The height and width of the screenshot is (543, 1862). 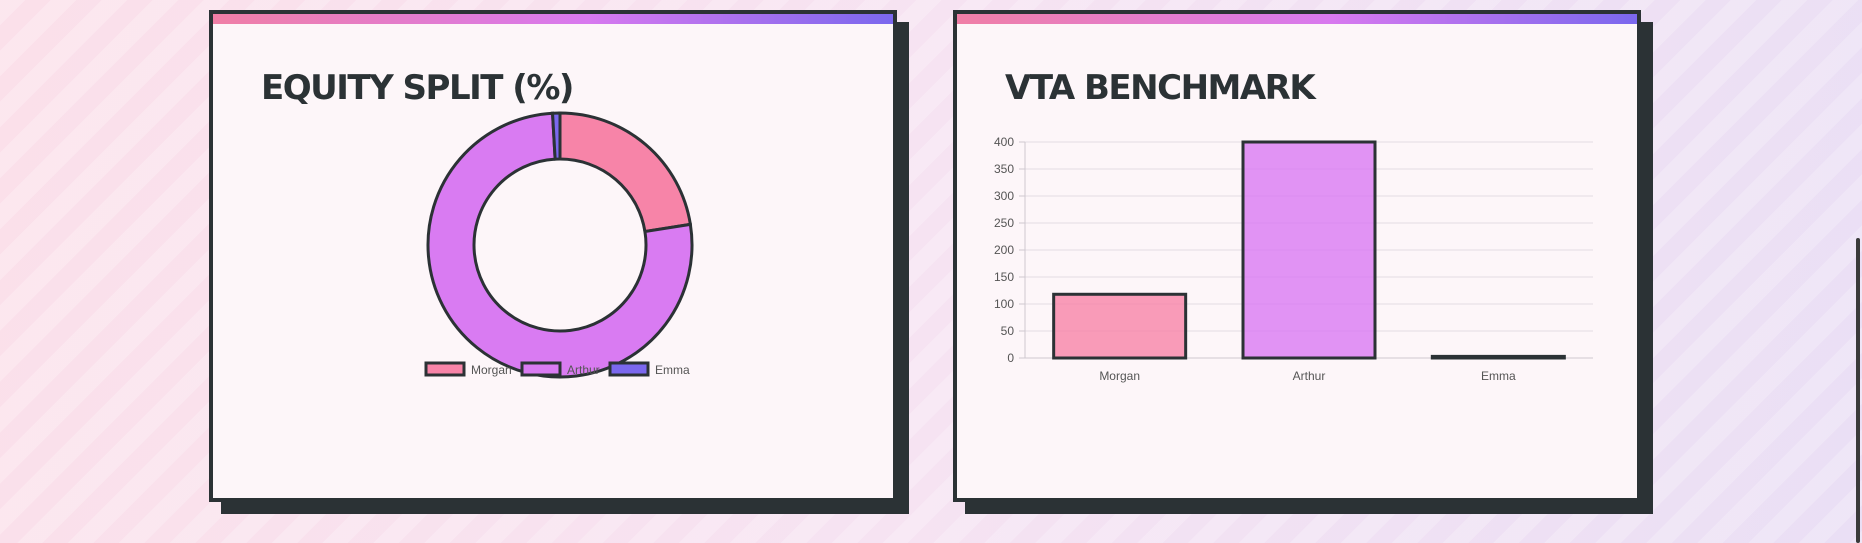 What do you see at coordinates (1004, 223) in the screenshot?
I see `y-tick-label: 250` at bounding box center [1004, 223].